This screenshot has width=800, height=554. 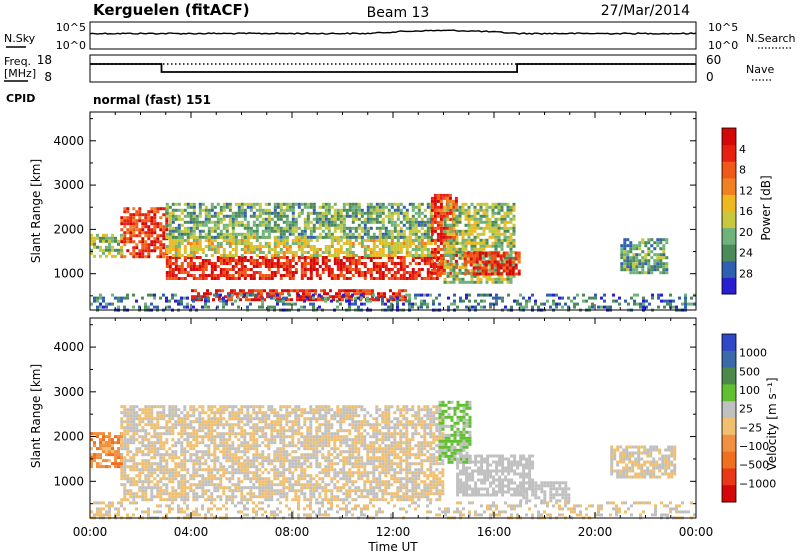 I want to click on colorbar-segment, so click(x=729, y=220).